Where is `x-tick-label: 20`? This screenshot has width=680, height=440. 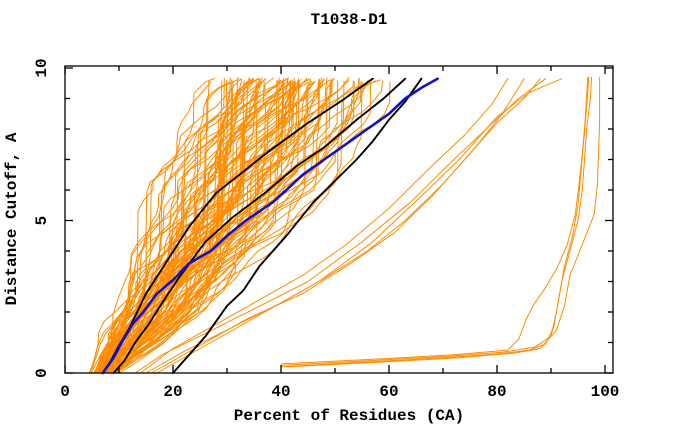
x-tick-label: 20 is located at coordinates (172, 392).